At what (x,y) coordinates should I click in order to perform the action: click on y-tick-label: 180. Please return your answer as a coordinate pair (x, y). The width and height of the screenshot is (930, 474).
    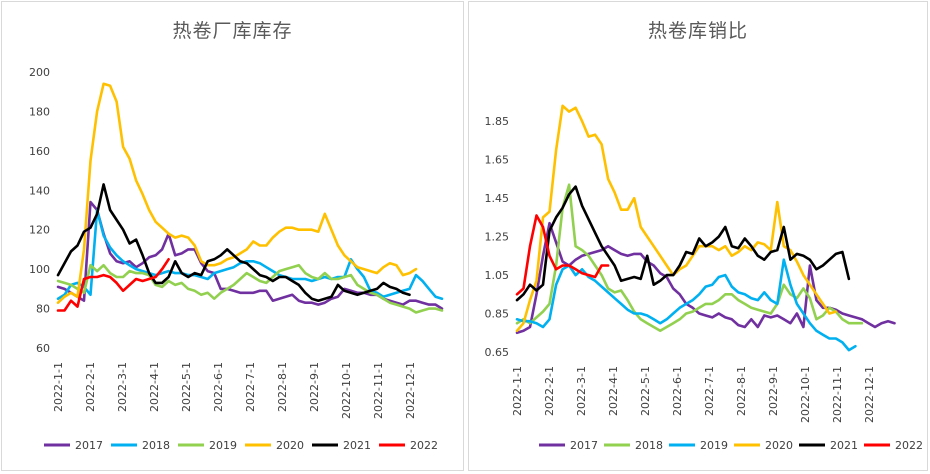
    Looking at the image, I should click on (39, 111).